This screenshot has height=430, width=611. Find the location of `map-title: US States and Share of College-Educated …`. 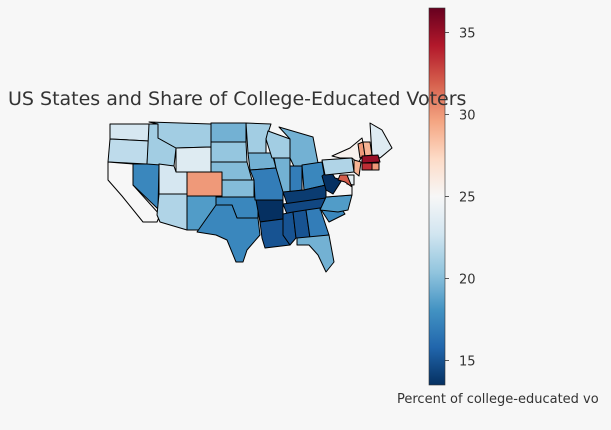

map-title: US States and Share of College-Educated … is located at coordinates (237, 99).